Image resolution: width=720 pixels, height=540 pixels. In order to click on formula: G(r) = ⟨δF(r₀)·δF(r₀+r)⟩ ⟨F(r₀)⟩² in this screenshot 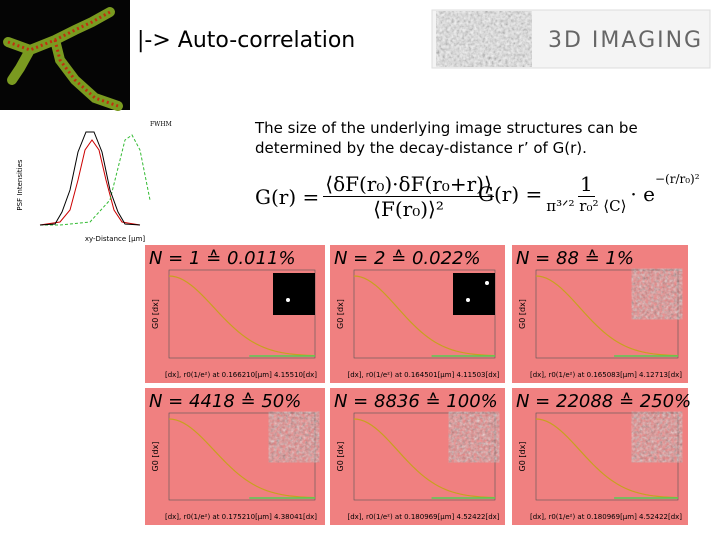, I will do `click(376, 196)`.